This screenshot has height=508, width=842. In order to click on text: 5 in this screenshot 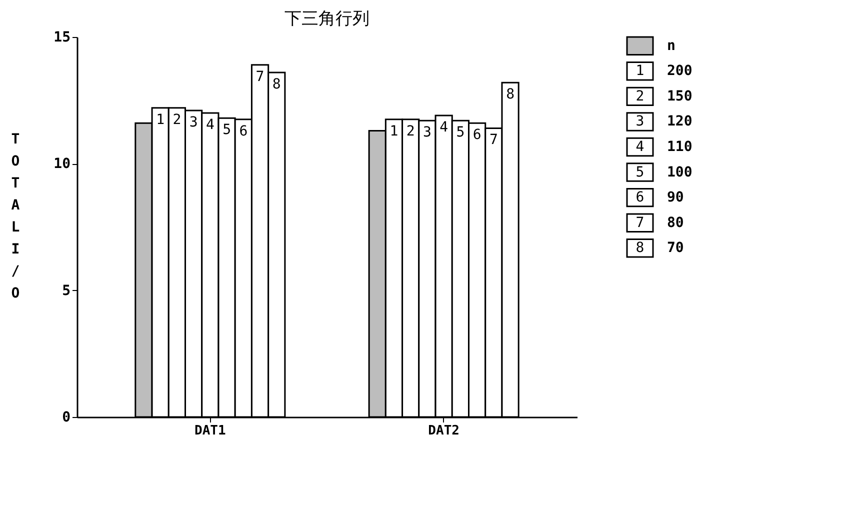, I will do `click(640, 172)`.